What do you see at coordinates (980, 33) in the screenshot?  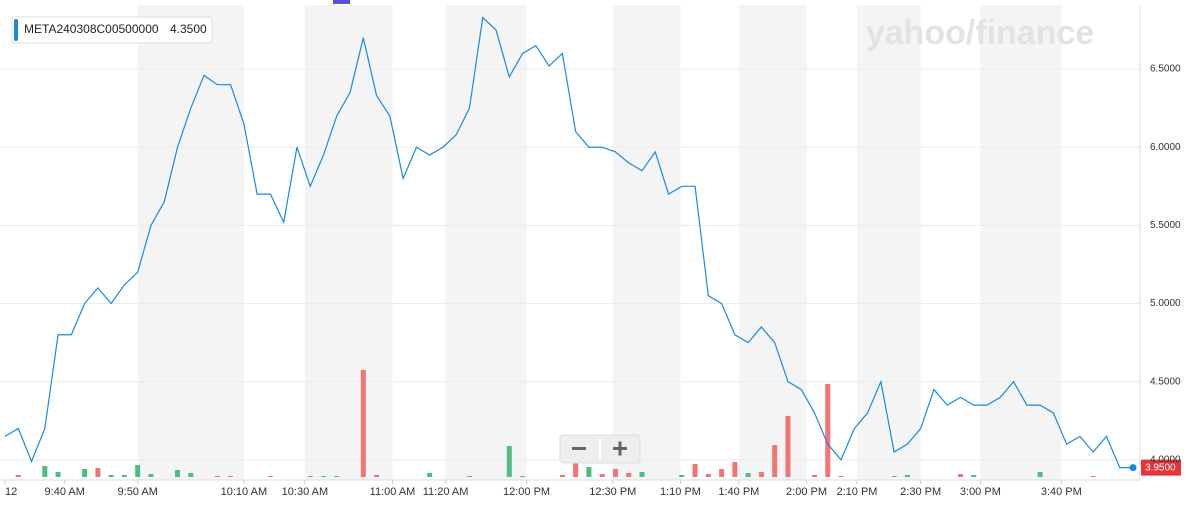 I see `watermark: yahoo/finance` at bounding box center [980, 33].